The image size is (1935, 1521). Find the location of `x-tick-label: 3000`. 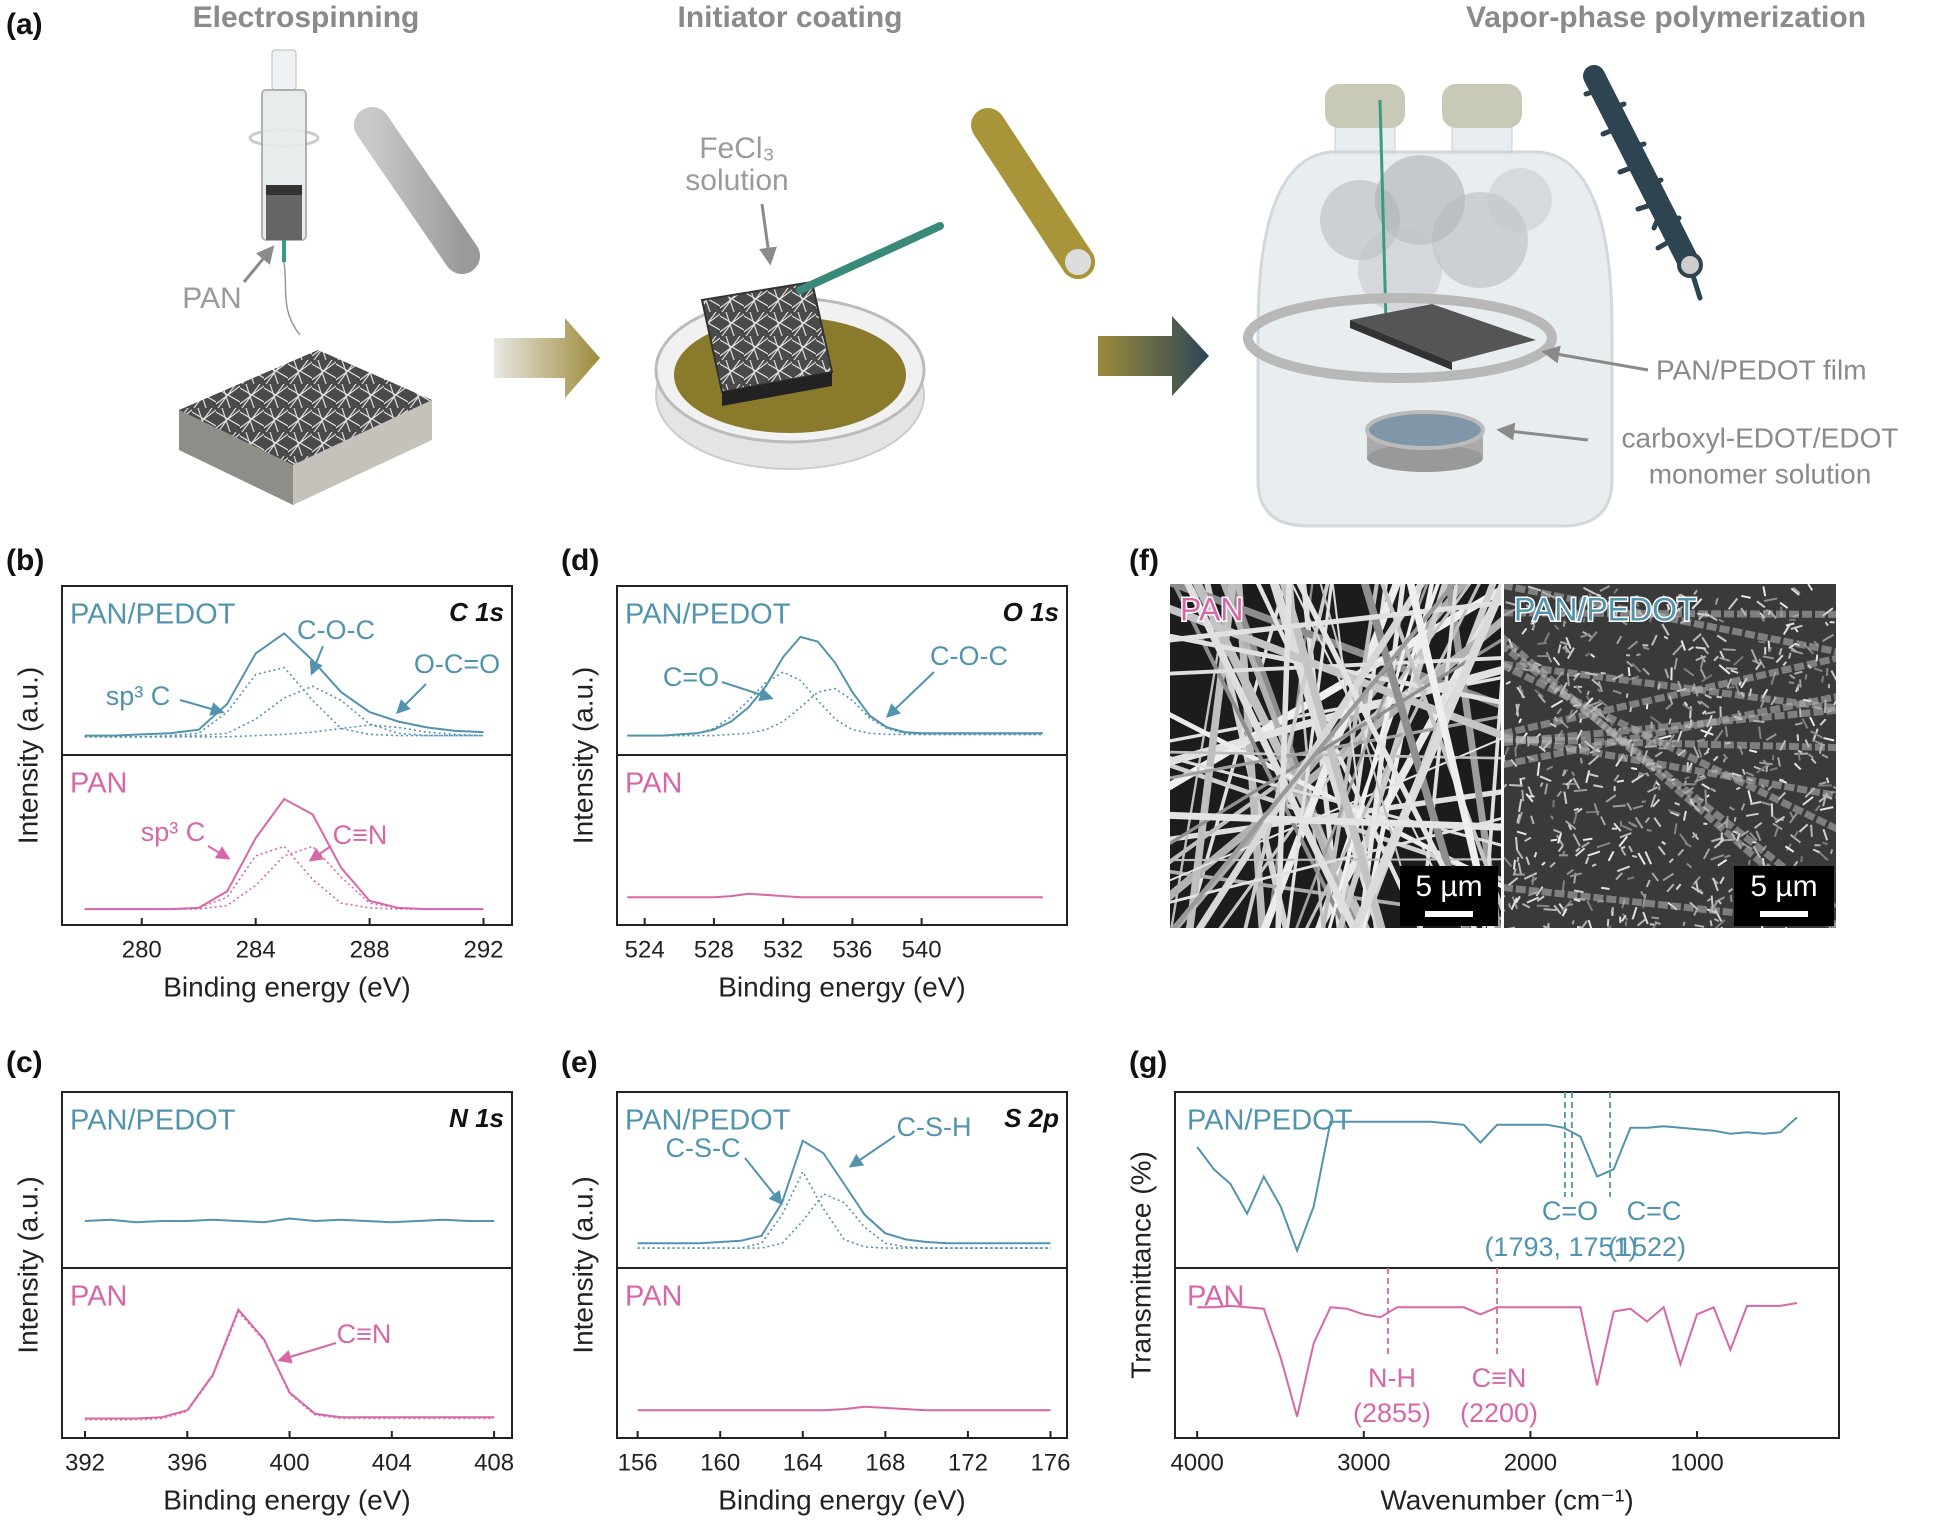

x-tick-label: 3000 is located at coordinates (1363, 1462).